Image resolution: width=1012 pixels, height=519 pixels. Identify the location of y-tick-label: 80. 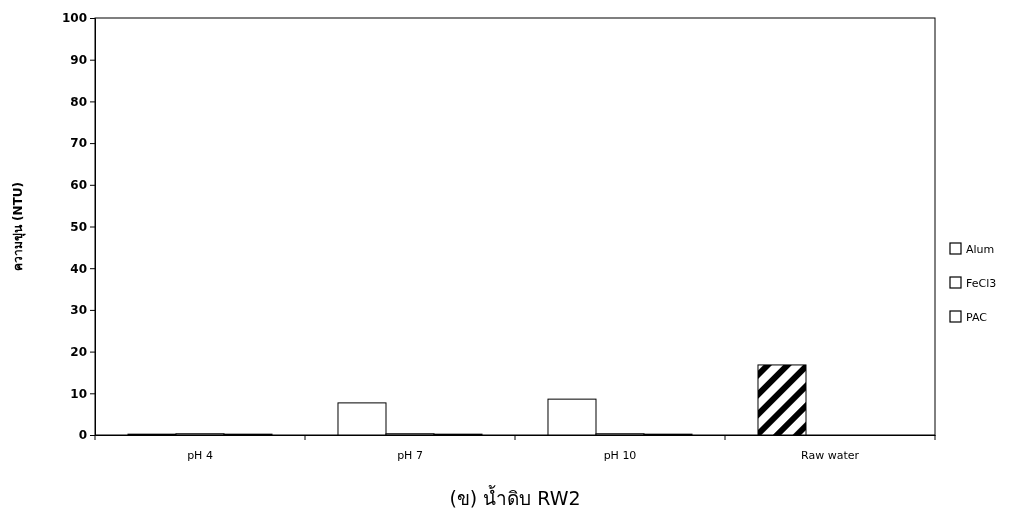
(78, 101).